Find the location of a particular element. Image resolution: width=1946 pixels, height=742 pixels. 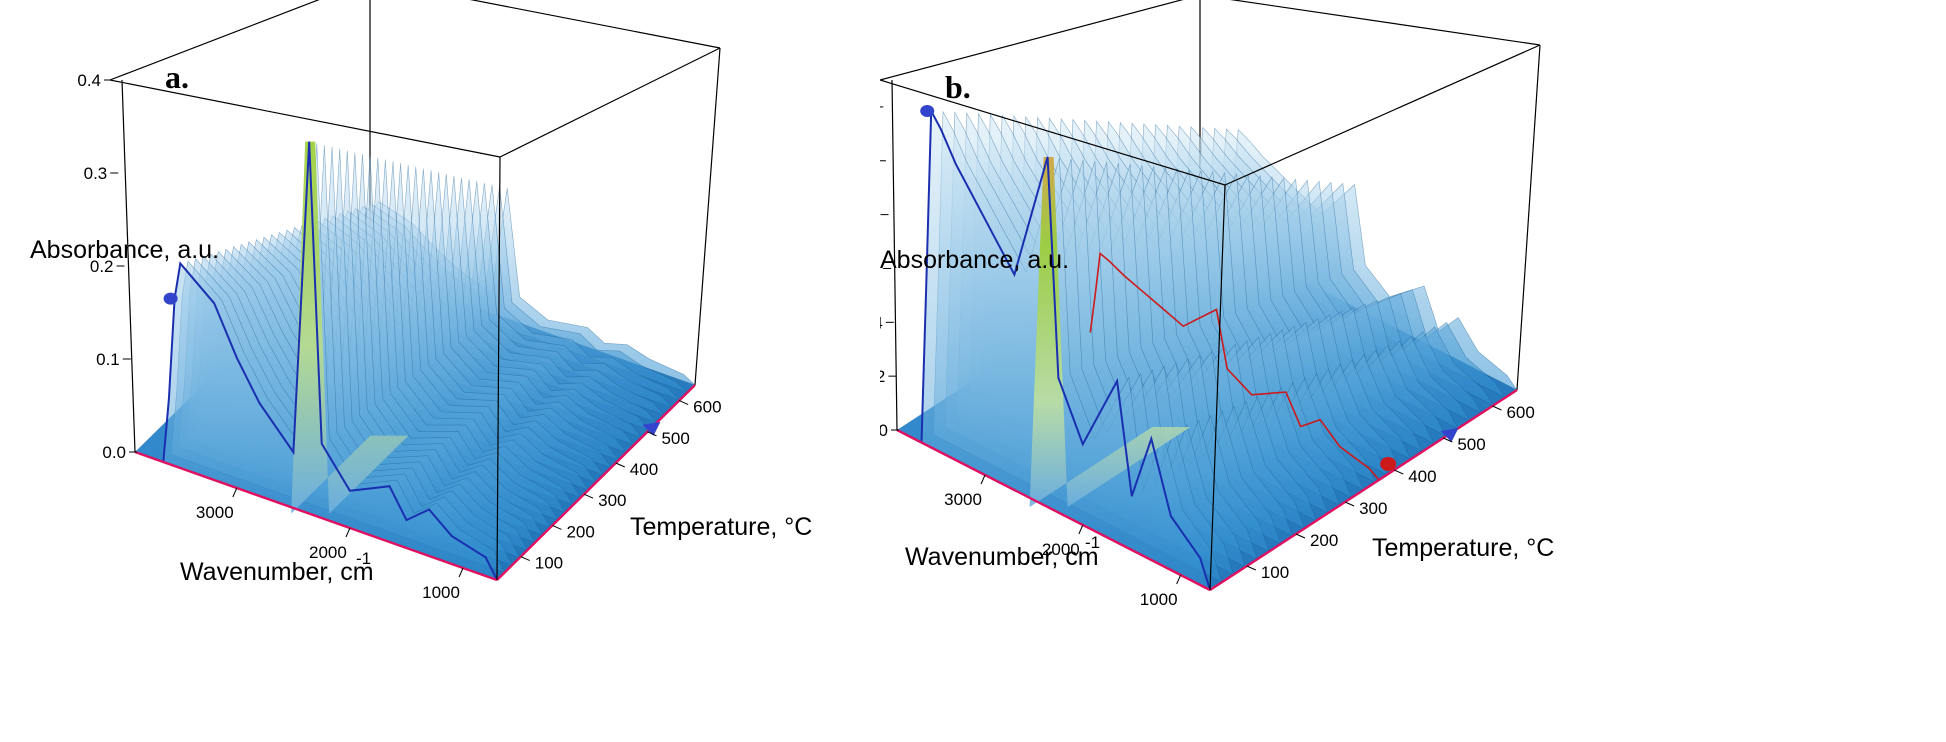

panel-label: b. is located at coordinates (958, 87).